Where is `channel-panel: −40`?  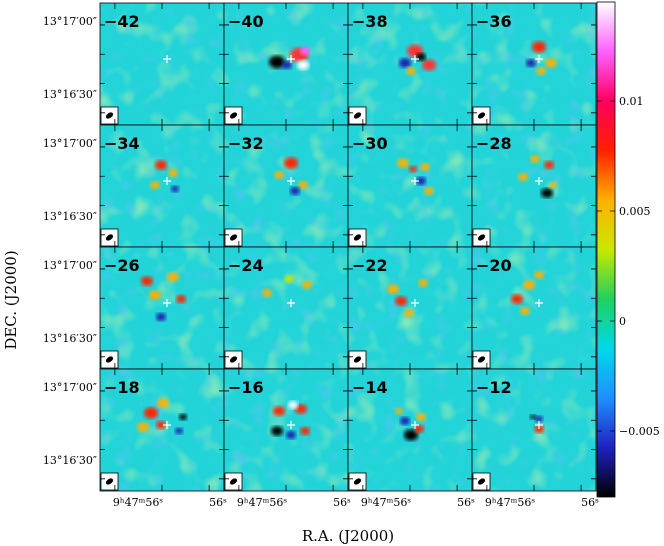 channel-panel: −40 is located at coordinates (286, 64).